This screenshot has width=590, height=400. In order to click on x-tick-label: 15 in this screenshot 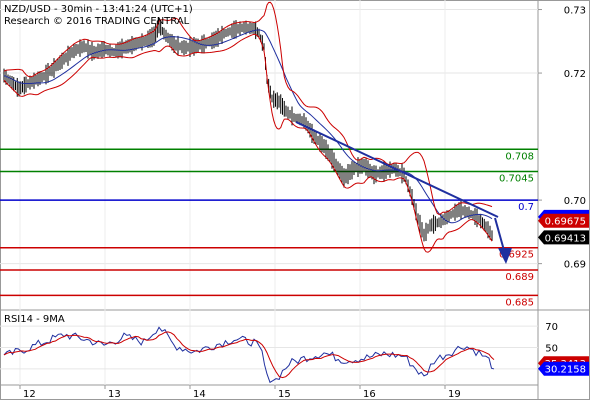, I will do `click(284, 394)`.